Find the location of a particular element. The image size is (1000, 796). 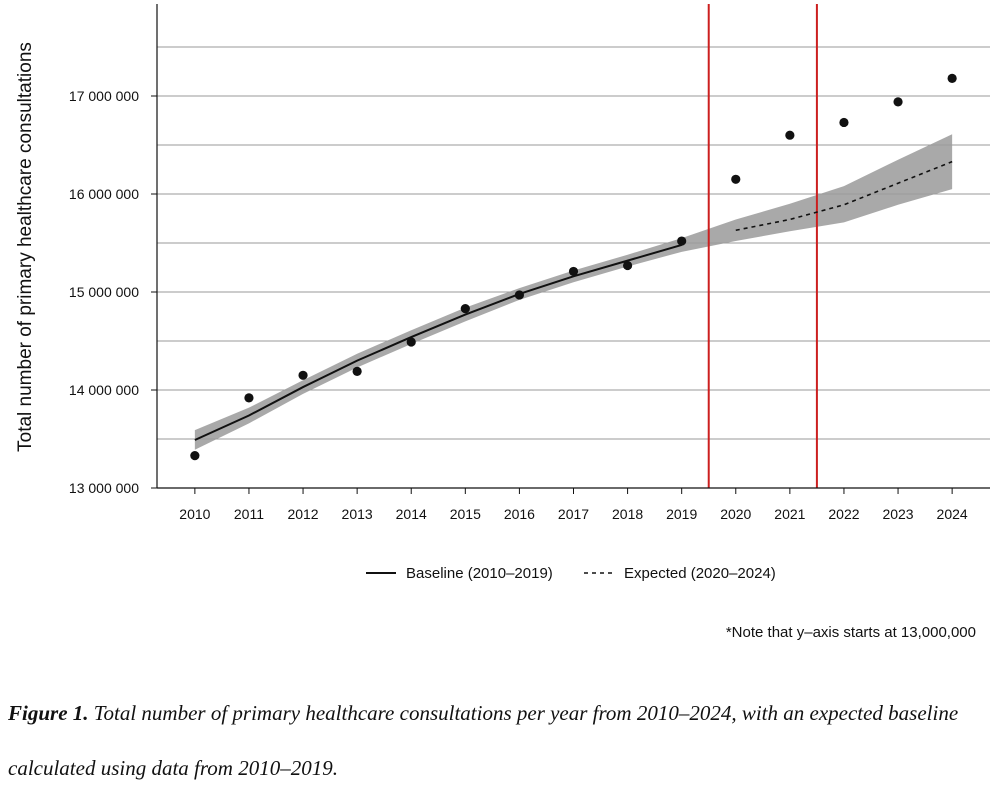

x-tick-label: 2022 is located at coordinates (843, 514).